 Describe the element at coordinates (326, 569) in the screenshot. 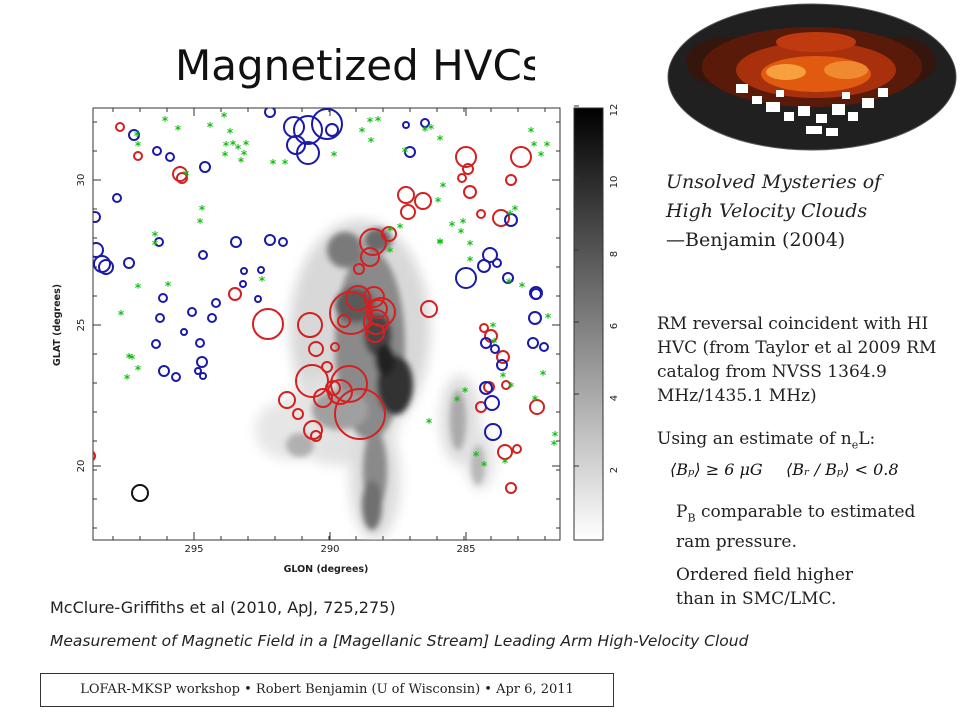

I see `x-axis-label: GLON (degrees)` at that location.